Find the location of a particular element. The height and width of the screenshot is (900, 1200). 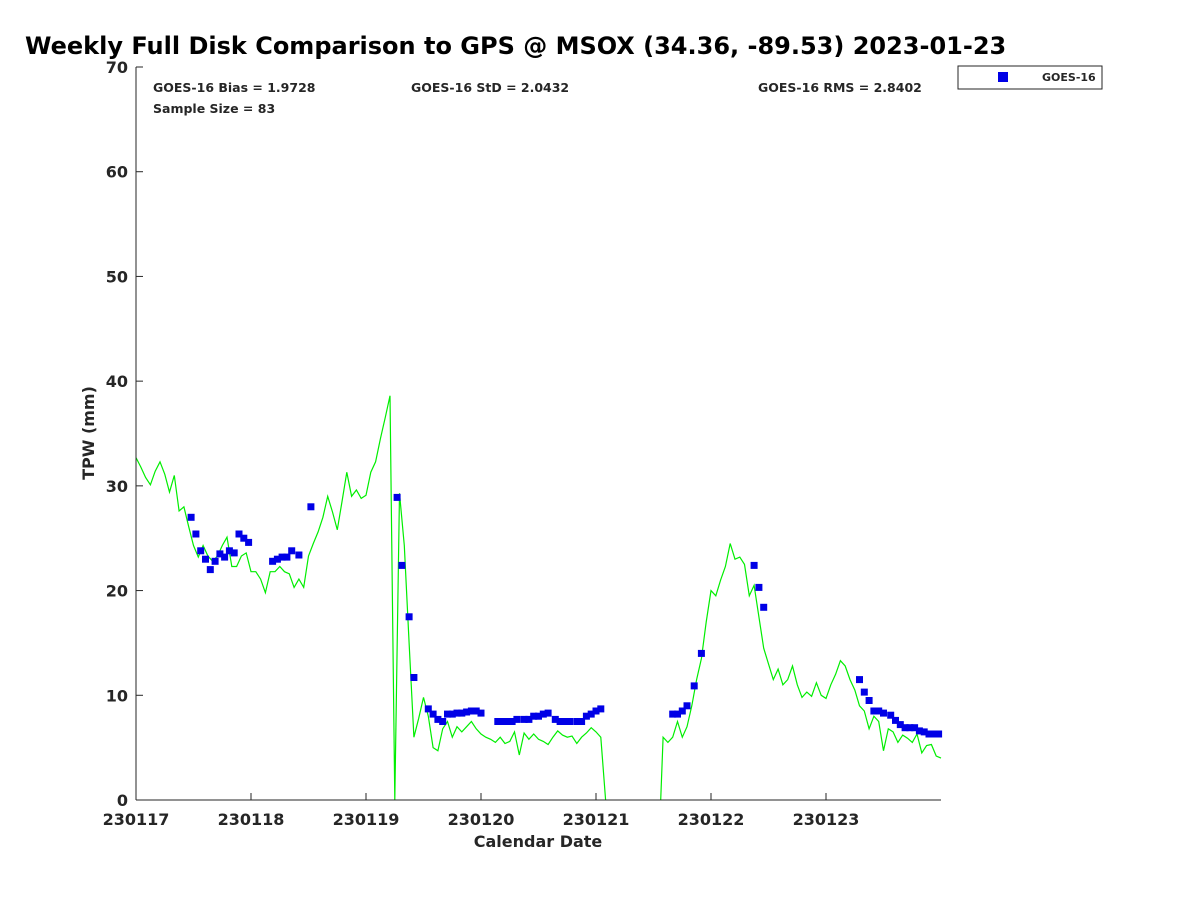

x-tick-label: 230119 is located at coordinates (366, 819).